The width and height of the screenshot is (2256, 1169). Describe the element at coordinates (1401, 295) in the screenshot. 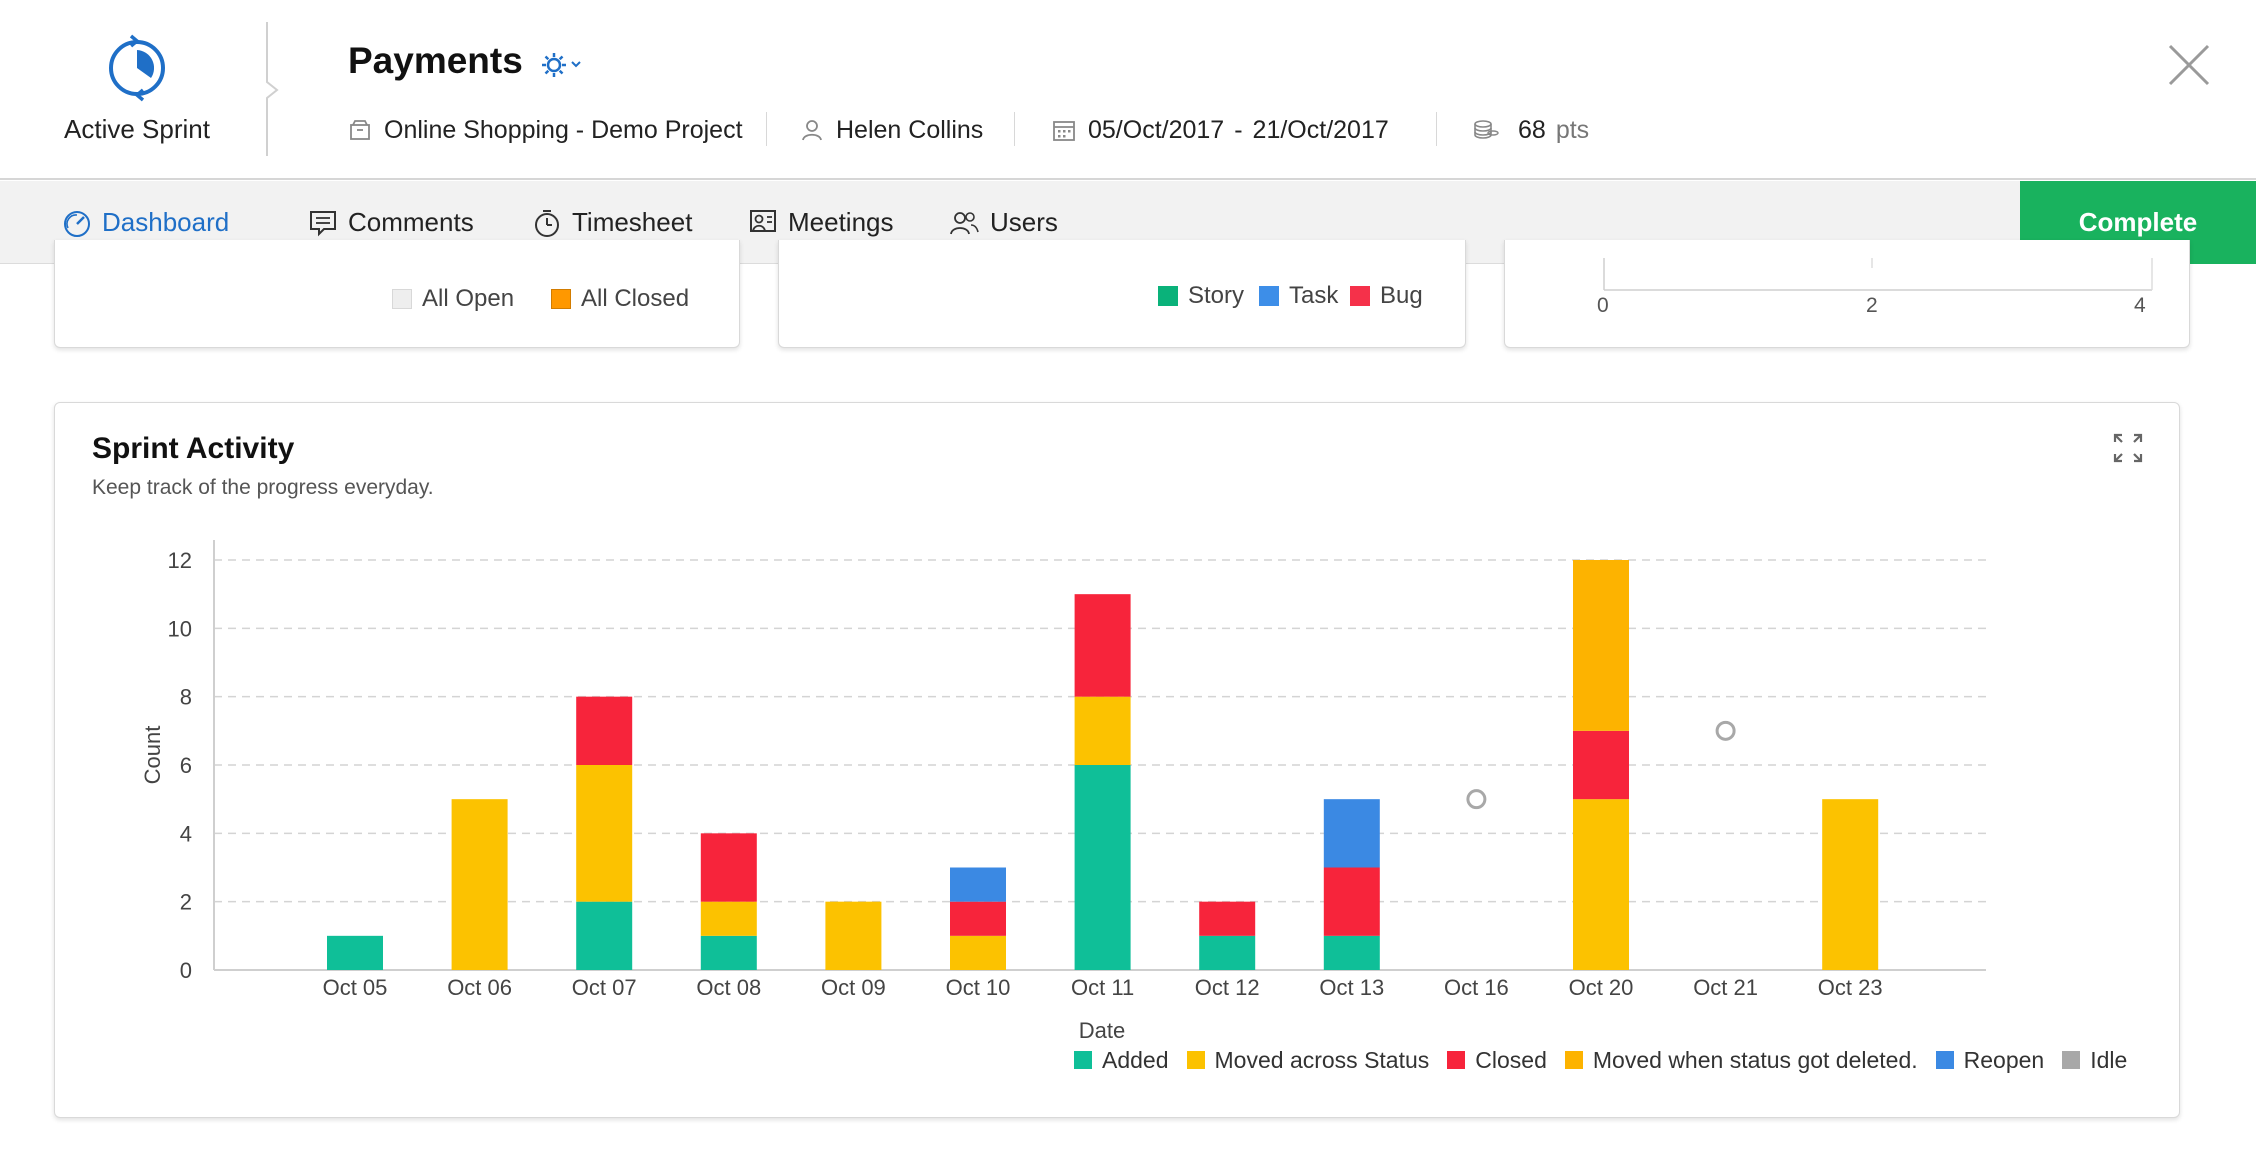

I see `legend-label: Bug` at that location.